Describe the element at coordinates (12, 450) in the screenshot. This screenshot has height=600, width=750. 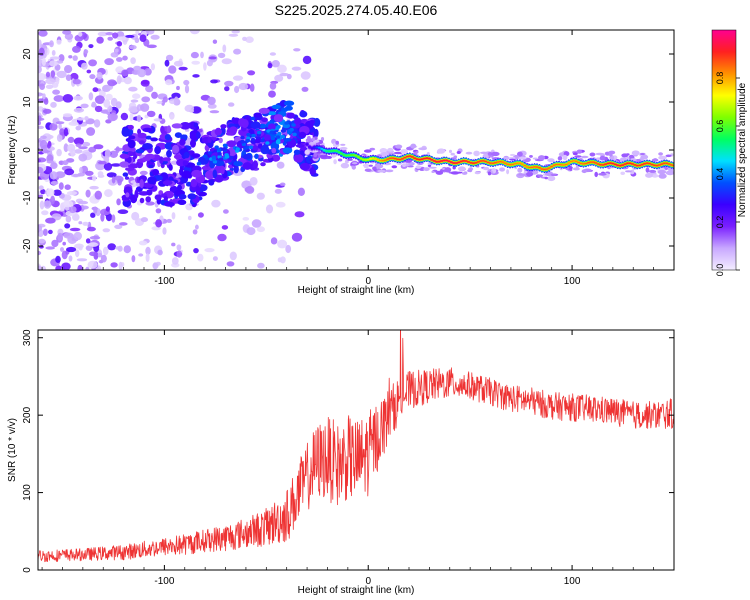
I see `snr-y-label: SNR (10 * v/v)` at that location.